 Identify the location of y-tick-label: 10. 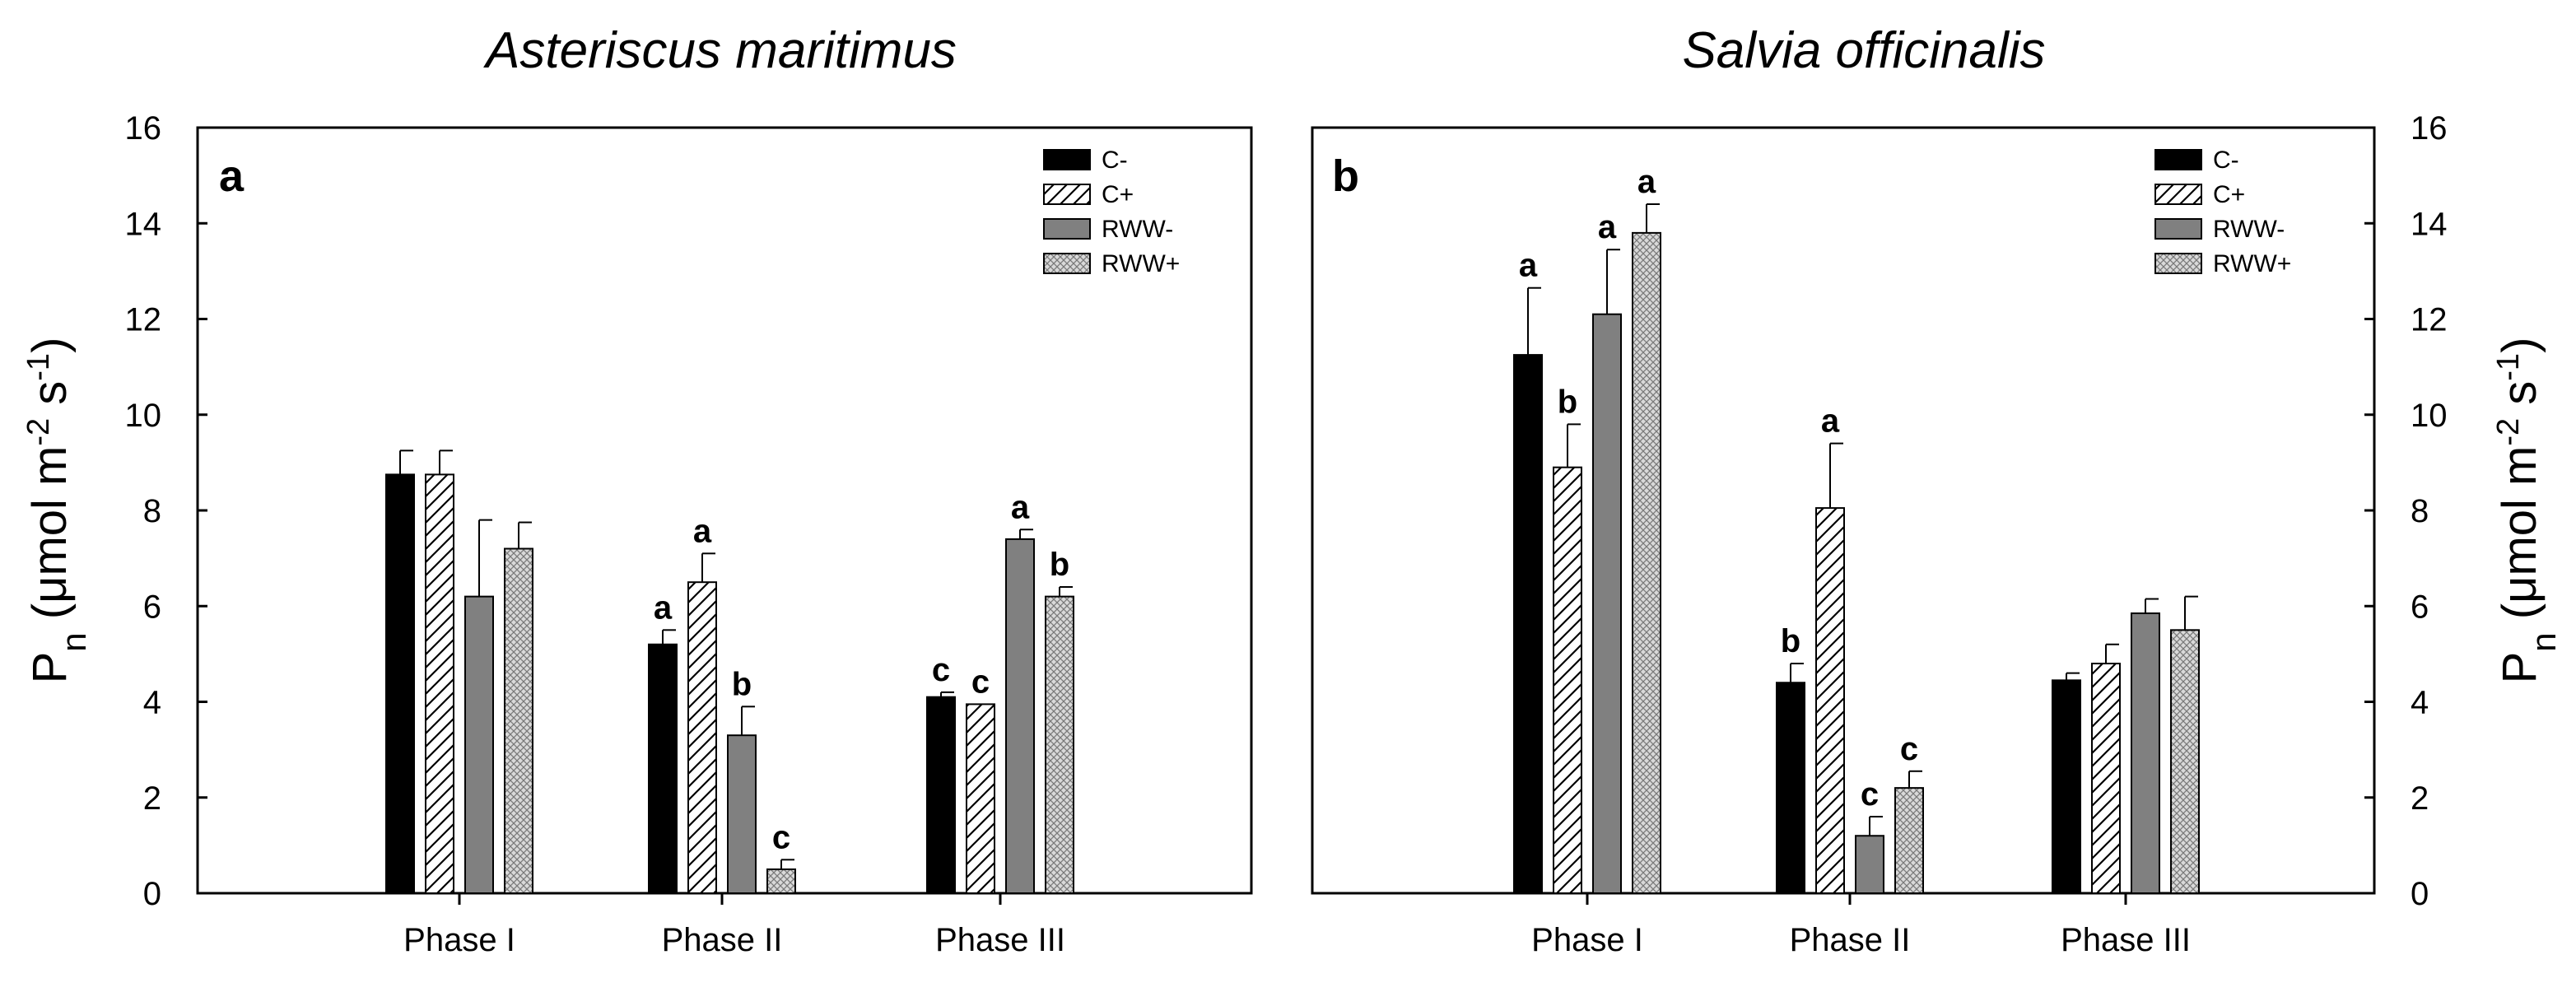
(2429, 416).